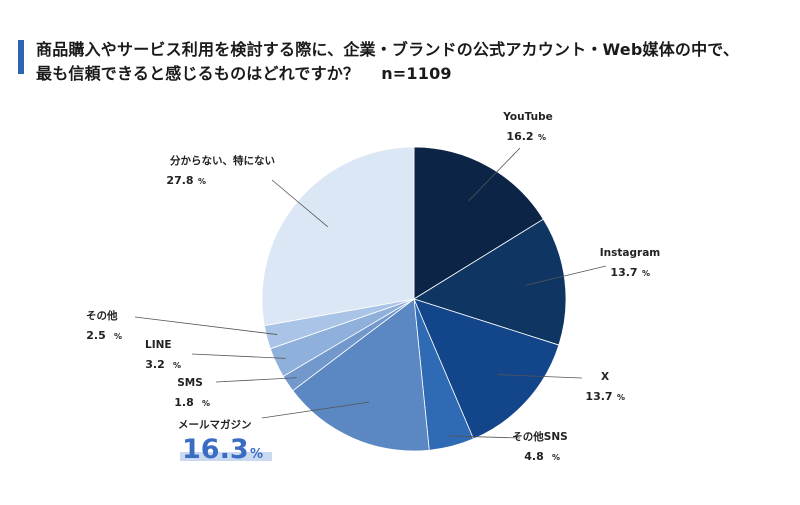 The height and width of the screenshot is (505, 800). What do you see at coordinates (198, 73) in the screenshot?
I see `title-question: 最も信頼できると感じるものはどれですか？` at bounding box center [198, 73].